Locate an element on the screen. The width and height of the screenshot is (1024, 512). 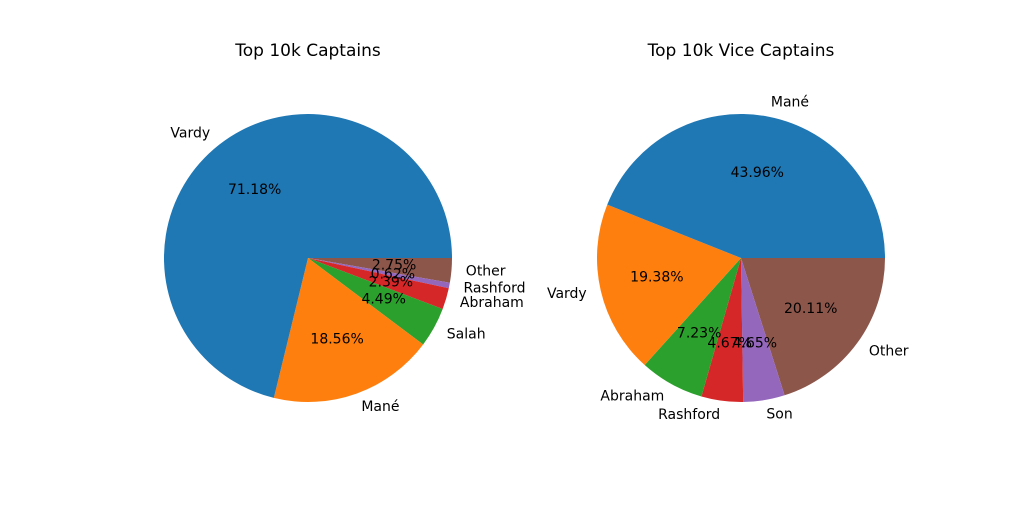
vice-captains-pct-rashford: 4.67% is located at coordinates (729, 344).